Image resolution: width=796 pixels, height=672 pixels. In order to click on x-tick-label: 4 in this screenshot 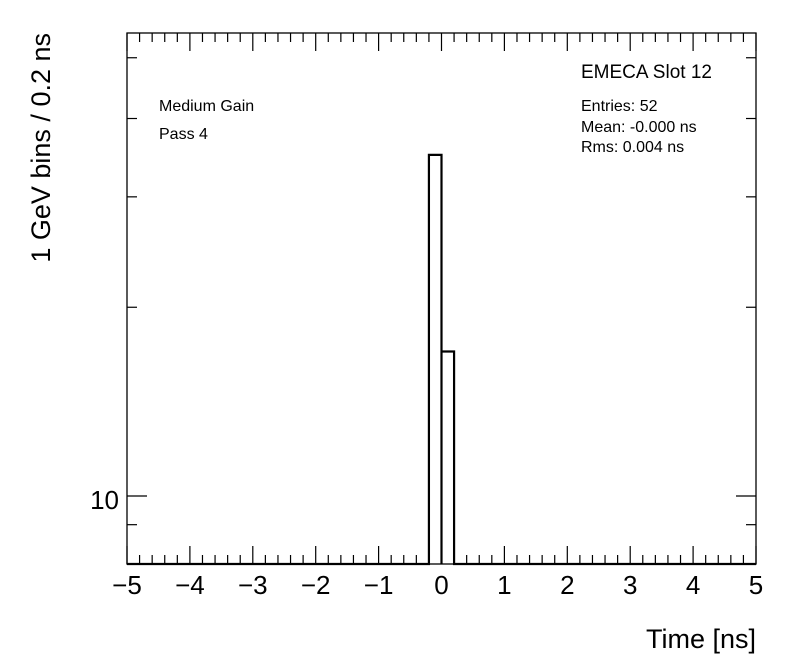, I will do `click(693, 585)`.